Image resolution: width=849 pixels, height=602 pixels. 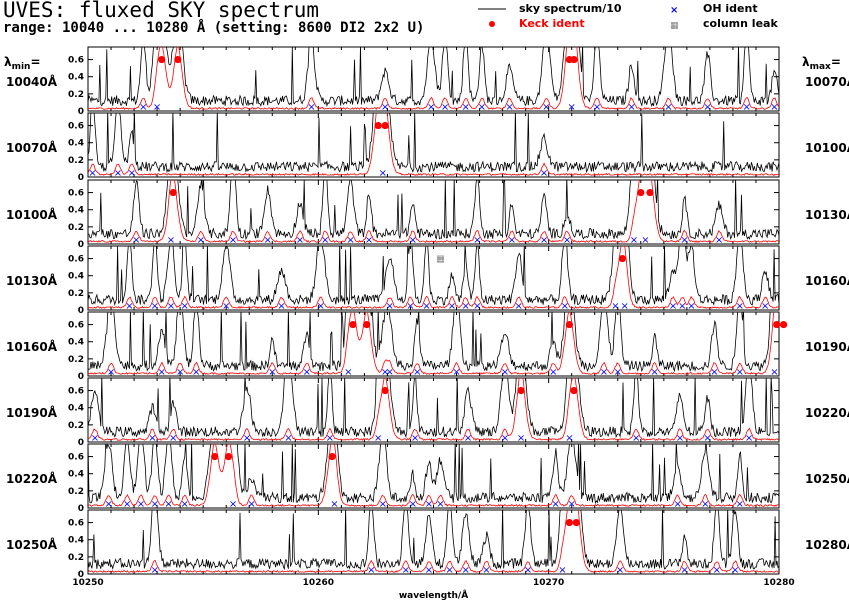 I want to click on lambda-min-header: λmin=, so click(x=22, y=63).